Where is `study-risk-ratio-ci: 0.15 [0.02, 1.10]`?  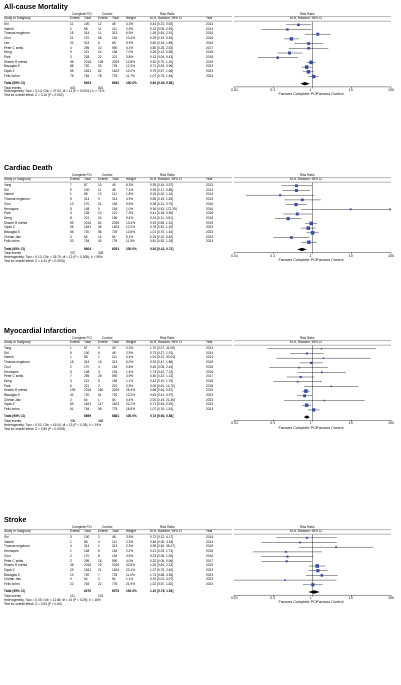
study-risk-ratio-ci: 0.15 [0.02, 1.10] is located at coordinates (162, 194).